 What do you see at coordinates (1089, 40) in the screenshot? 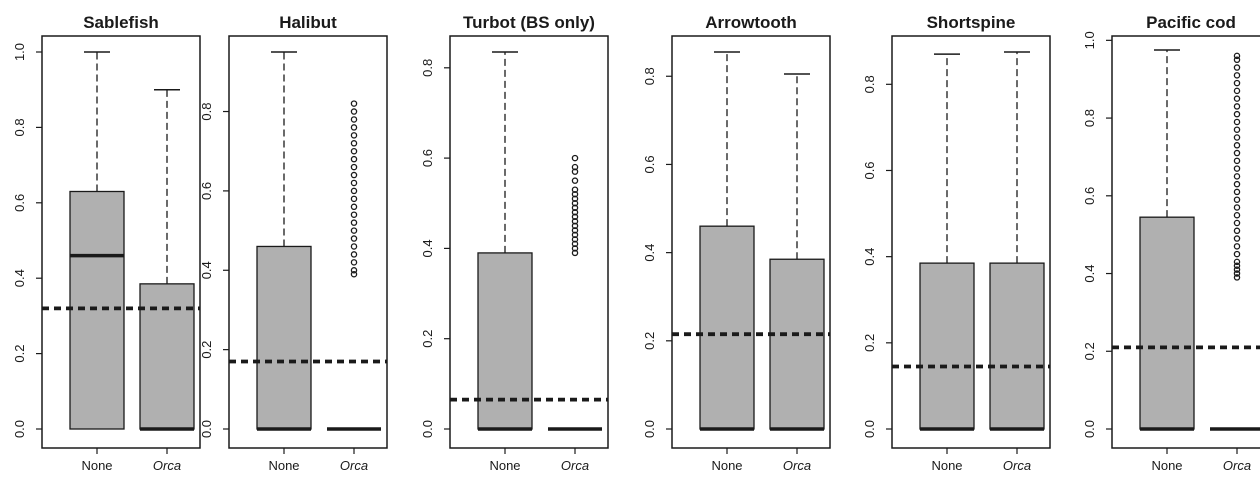
I see `y-tick-label: 1.0` at bounding box center [1089, 40].